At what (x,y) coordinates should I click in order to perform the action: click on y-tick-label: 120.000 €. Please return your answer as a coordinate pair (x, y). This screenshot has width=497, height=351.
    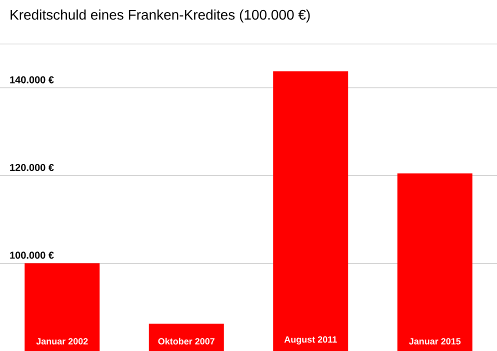
    Looking at the image, I should click on (32, 168).